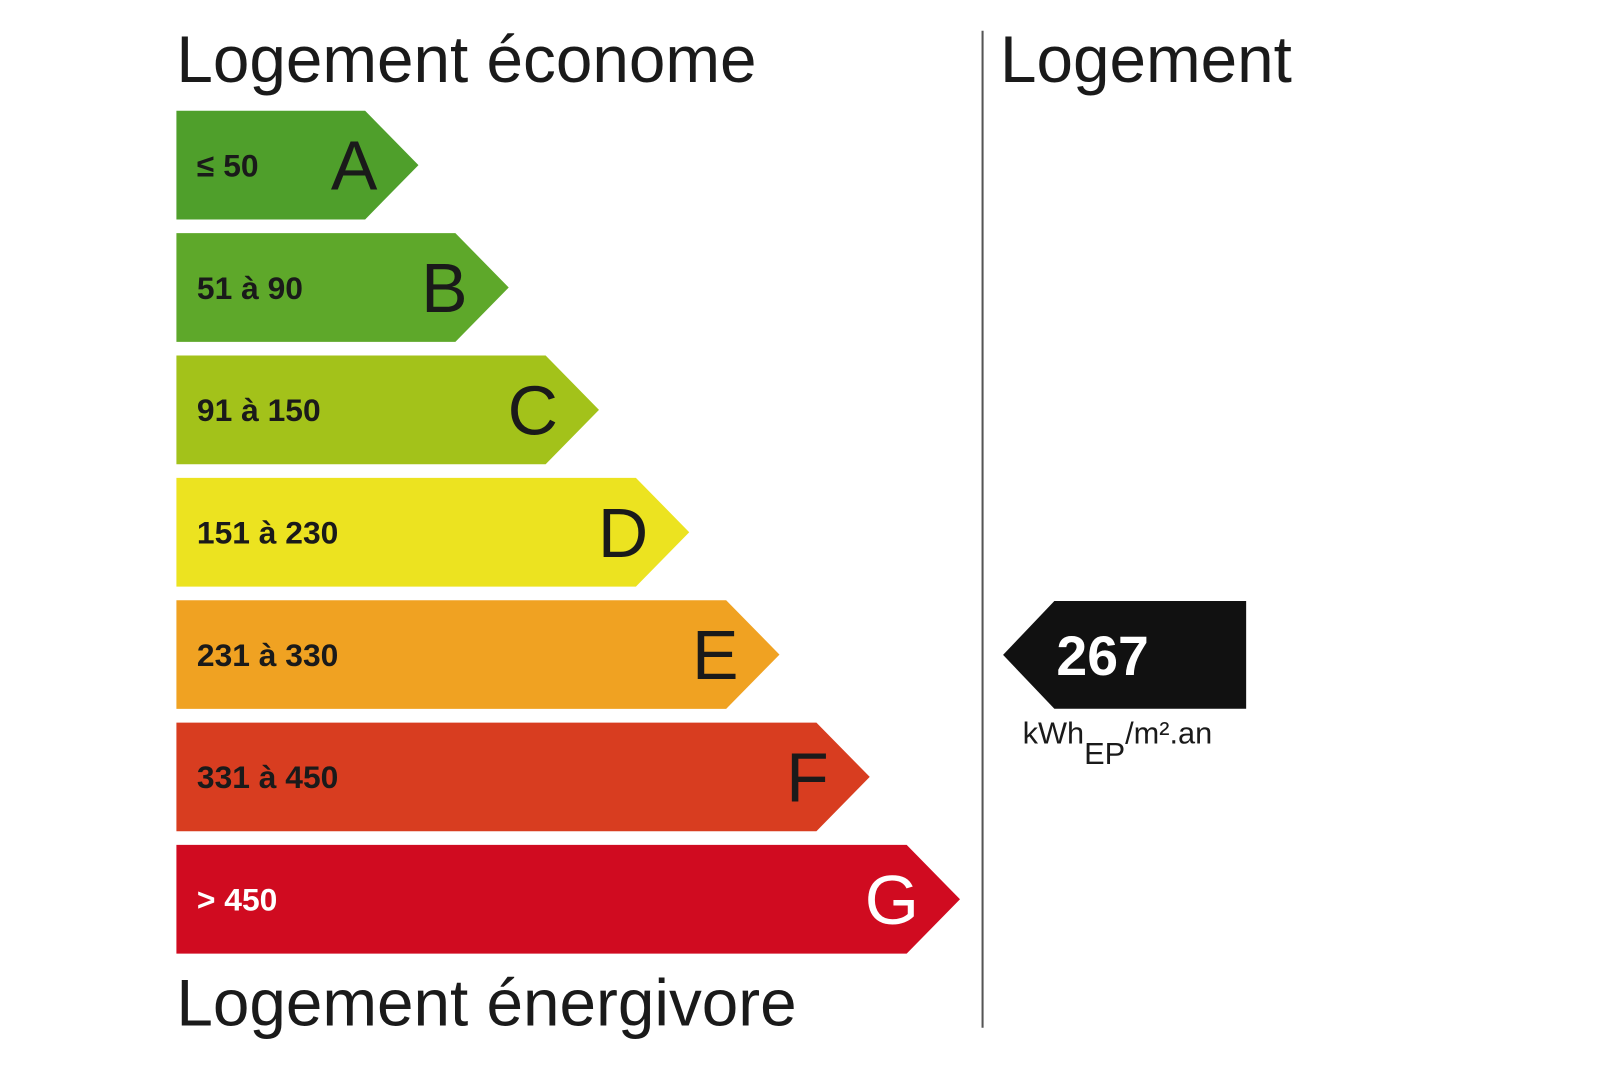 This screenshot has width=1600, height=1068. I want to click on class-letter: A, so click(354, 166).